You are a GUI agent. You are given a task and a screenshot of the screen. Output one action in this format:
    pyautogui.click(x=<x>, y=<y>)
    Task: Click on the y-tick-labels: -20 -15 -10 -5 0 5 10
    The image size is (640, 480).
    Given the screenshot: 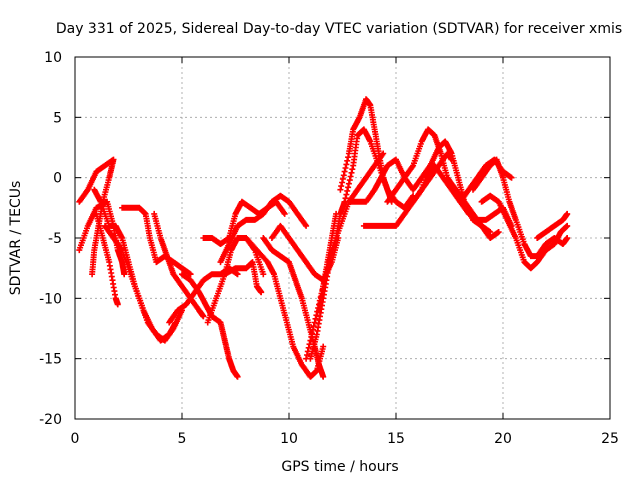 What is the action you would take?
    pyautogui.click(x=50, y=239)
    